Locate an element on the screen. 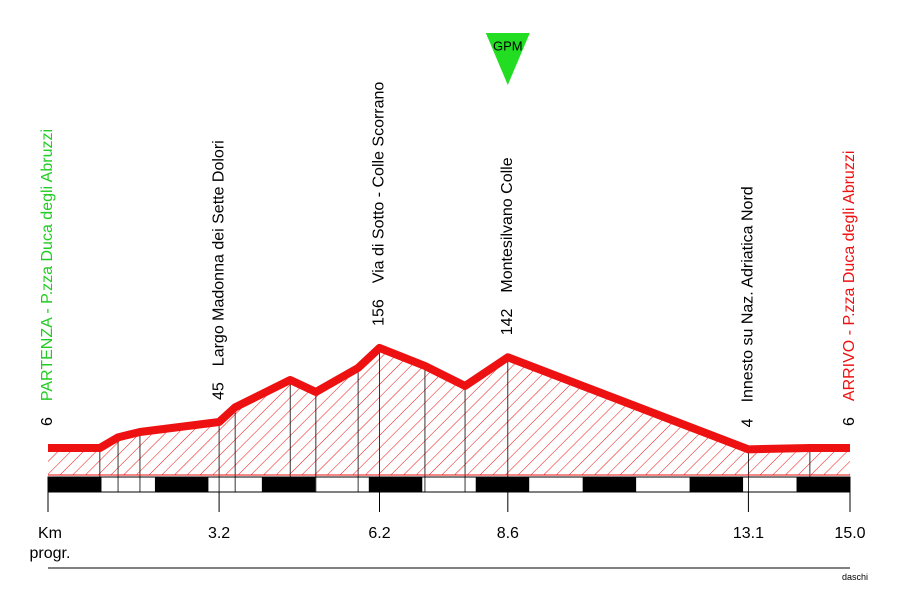 The height and width of the screenshot is (600, 900). x-tick-label: 15.0 is located at coordinates (849, 533).